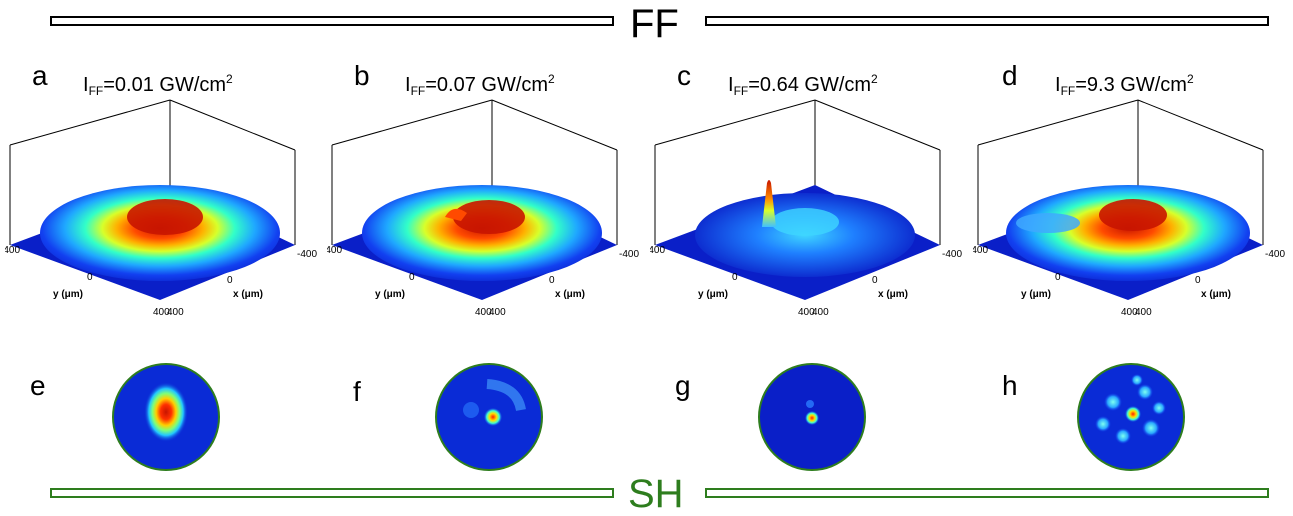 This screenshot has width=1293, height=516. What do you see at coordinates (158, 85) in the screenshot?
I see `intensity-label-a: IFF=0.01 GW/cm2` at bounding box center [158, 85].